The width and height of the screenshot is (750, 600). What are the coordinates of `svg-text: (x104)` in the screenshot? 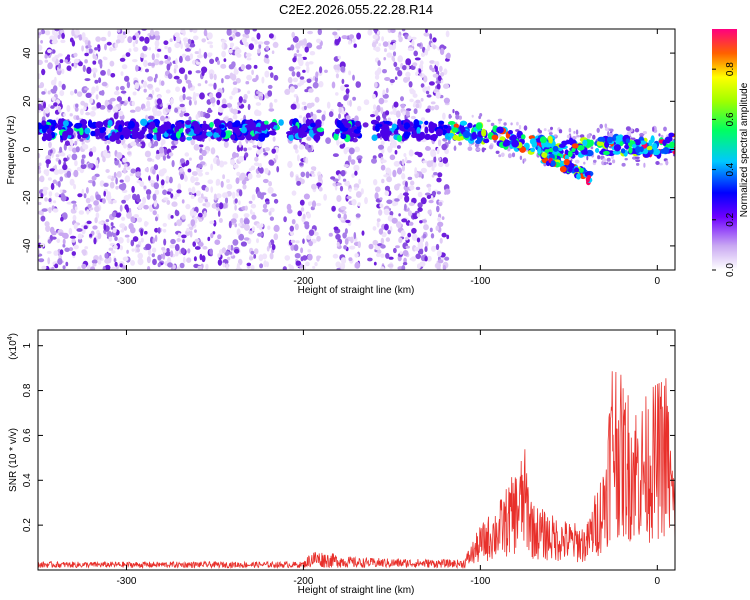 It's located at (13, 346).